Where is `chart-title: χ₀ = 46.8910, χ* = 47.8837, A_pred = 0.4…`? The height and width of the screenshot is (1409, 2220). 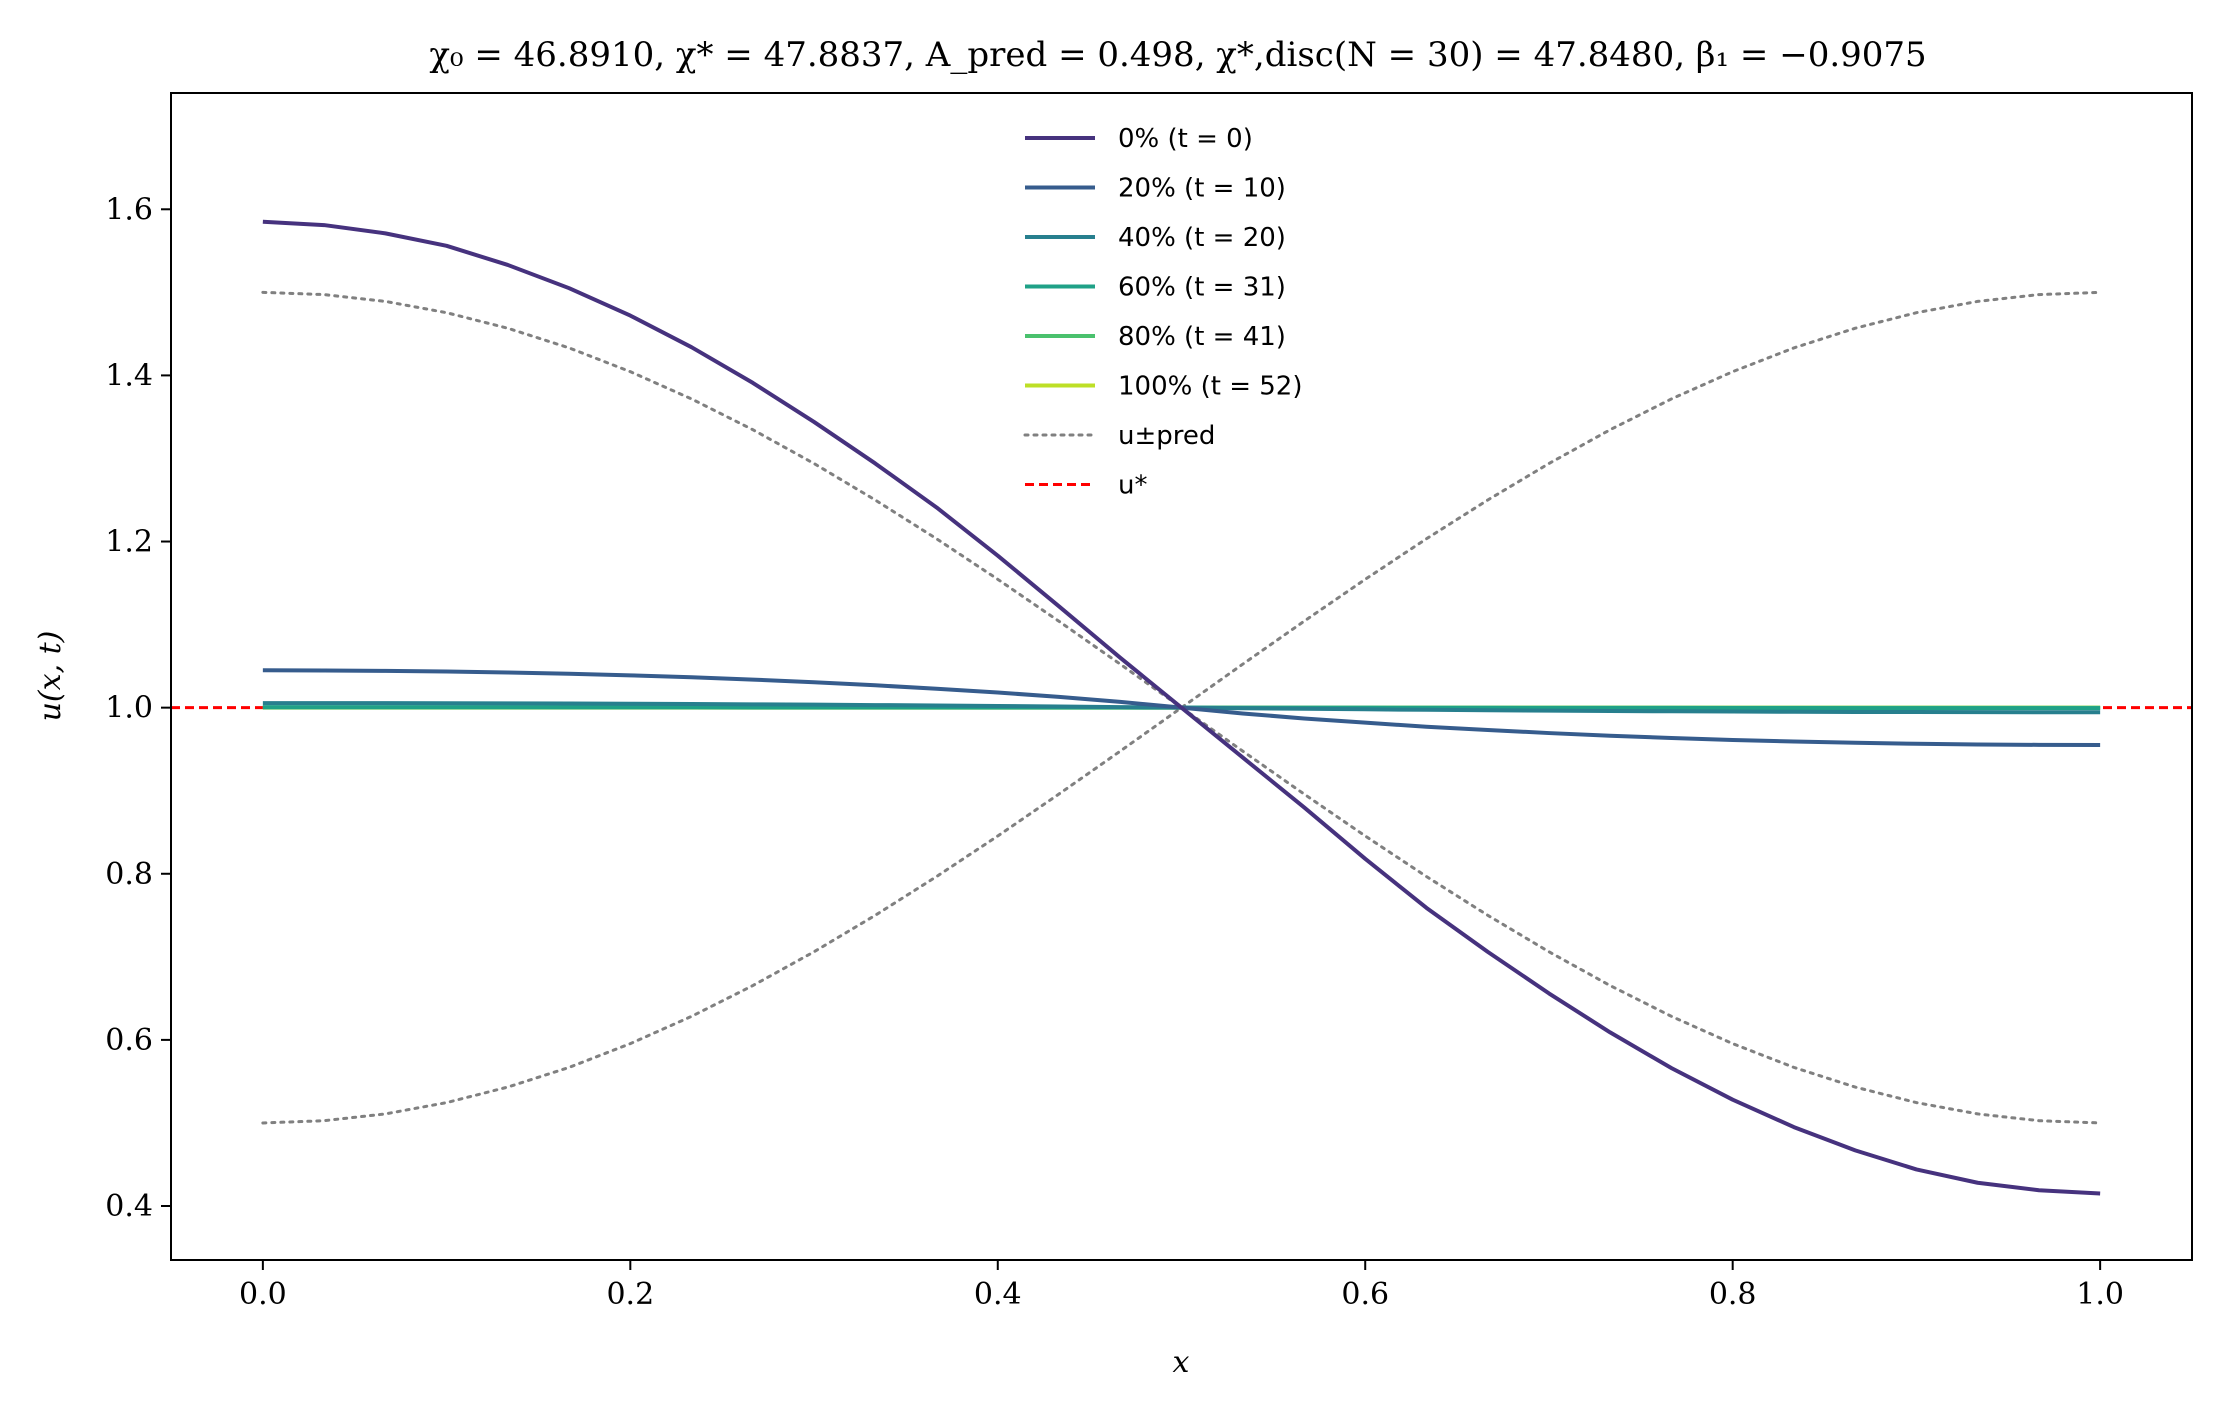
chart-title: χ₀ = 46.8910, χ* = 47.8837, A_pred = 0.4… is located at coordinates (1177, 55).